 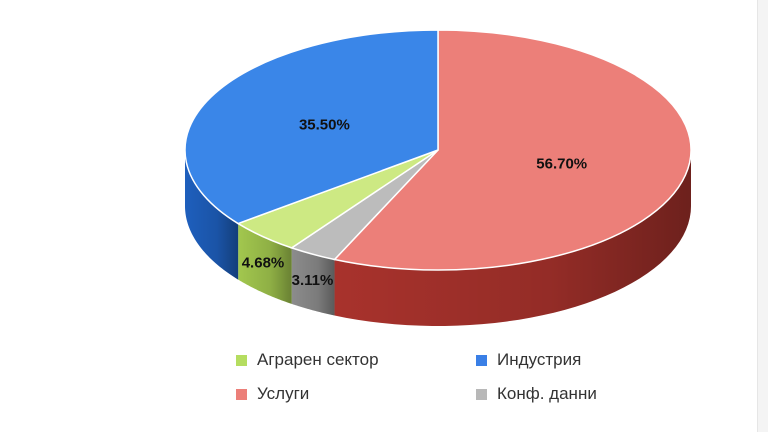 I want to click on data-label-аграрен-сектор: 4.68%, so click(x=263, y=262).